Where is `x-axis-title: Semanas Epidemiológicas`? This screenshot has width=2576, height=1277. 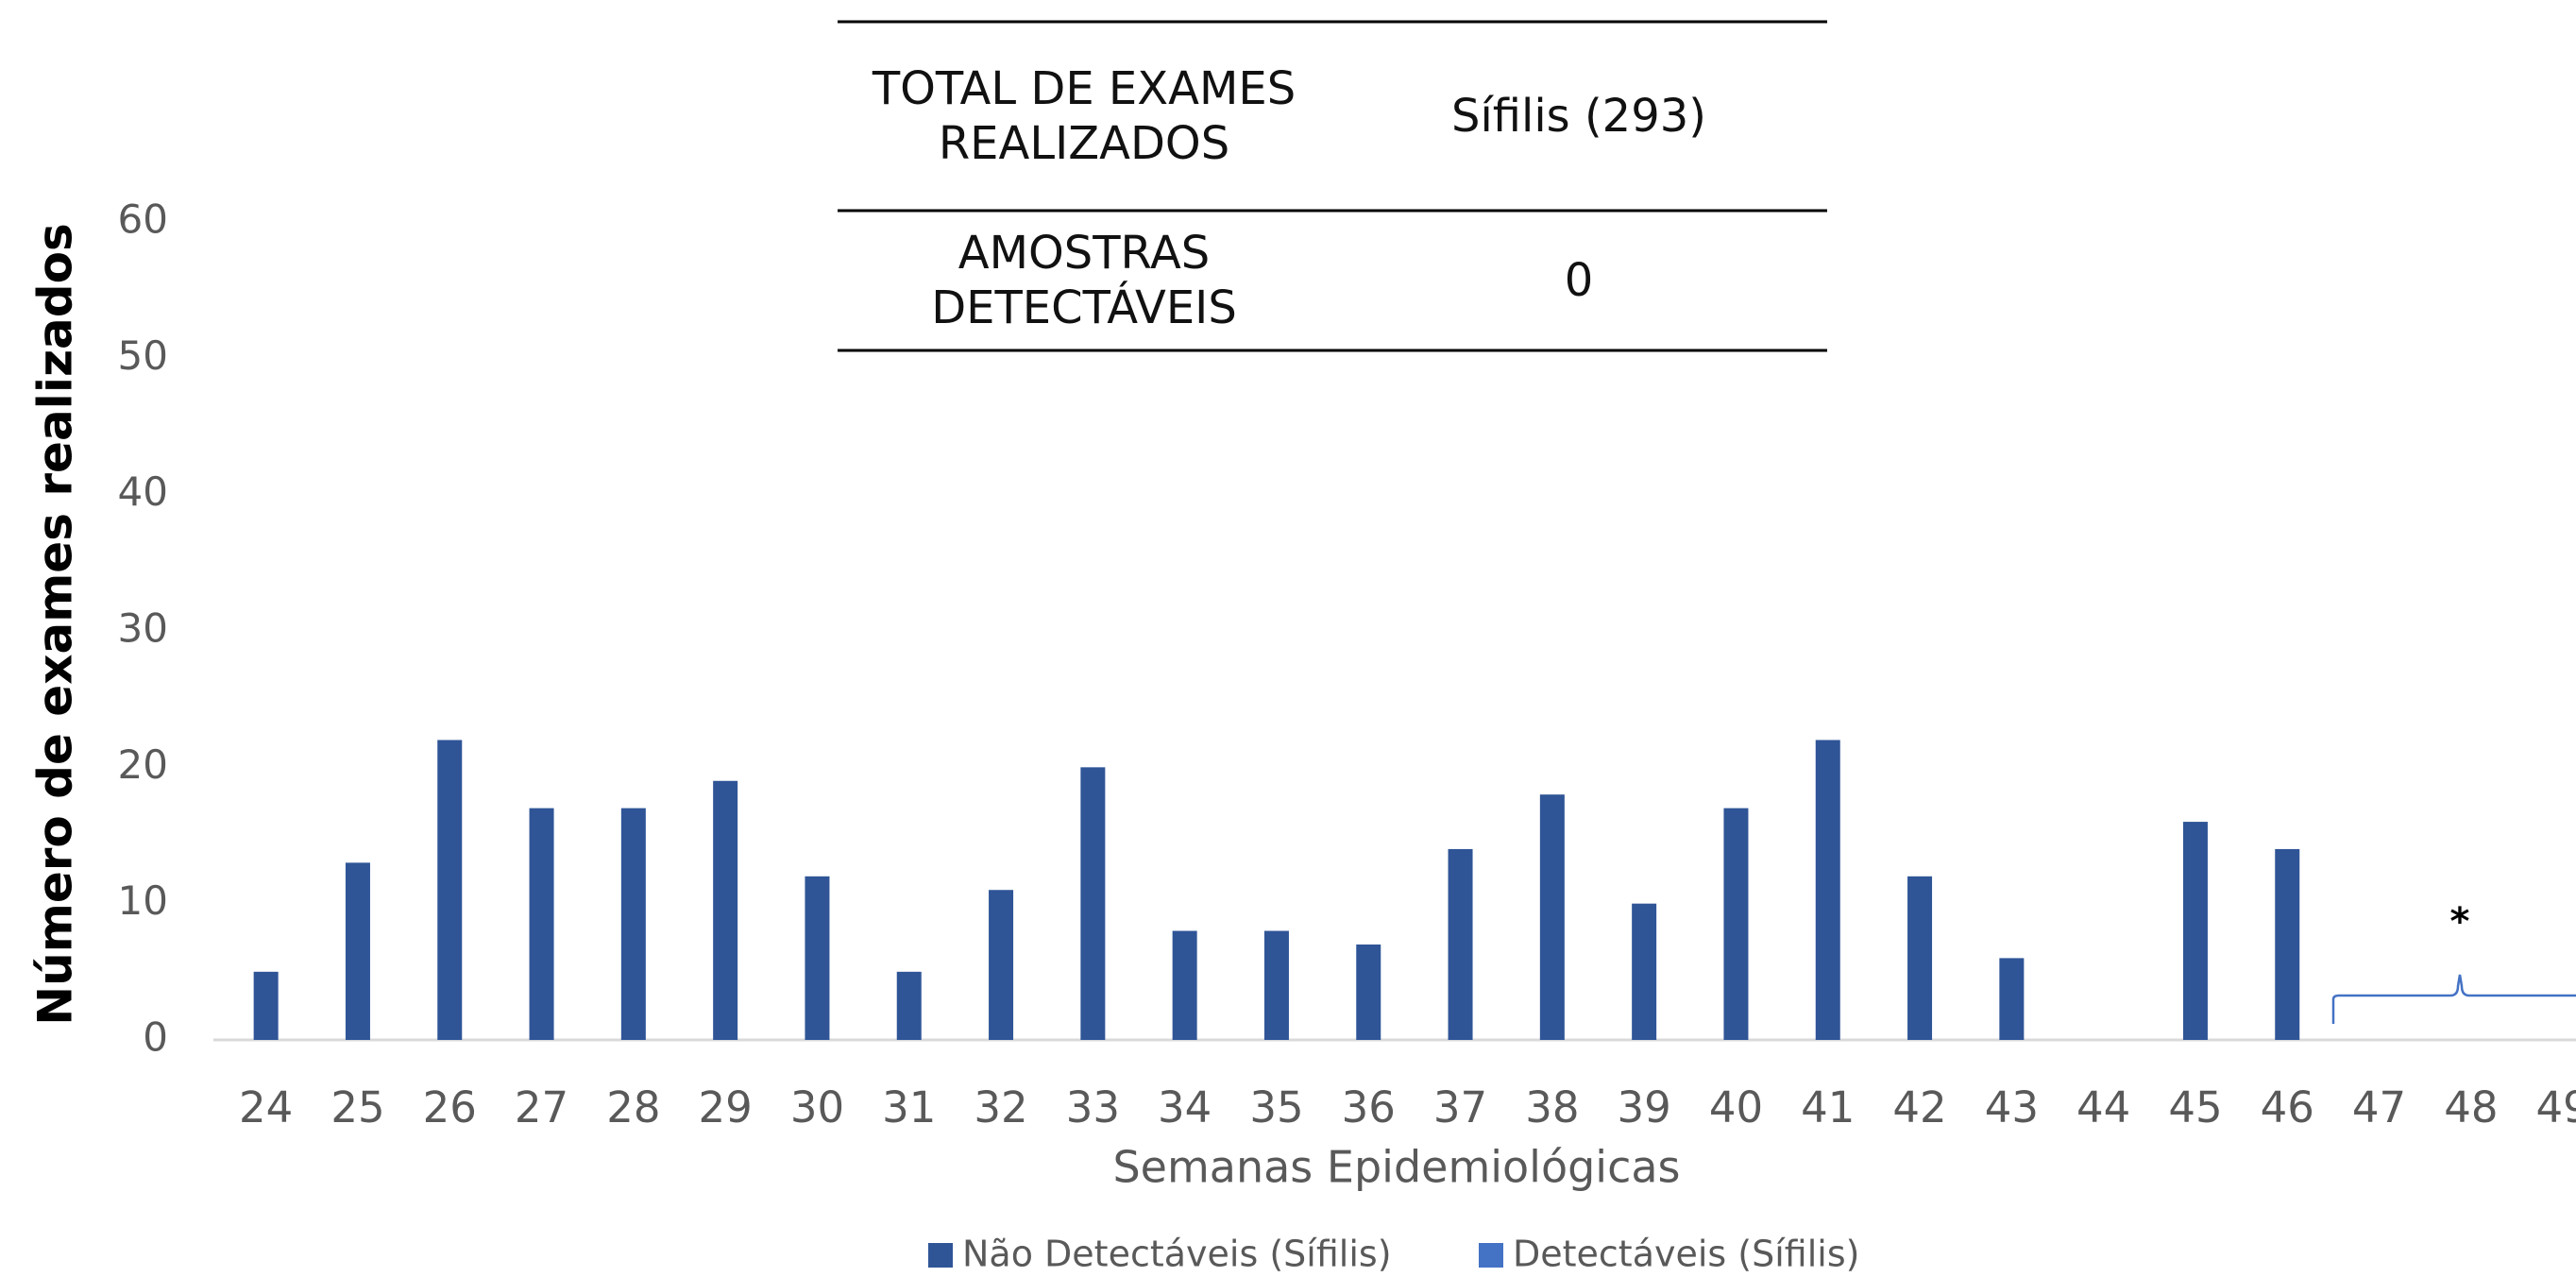 x-axis-title: Semanas Epidemiológicas is located at coordinates (1396, 1167).